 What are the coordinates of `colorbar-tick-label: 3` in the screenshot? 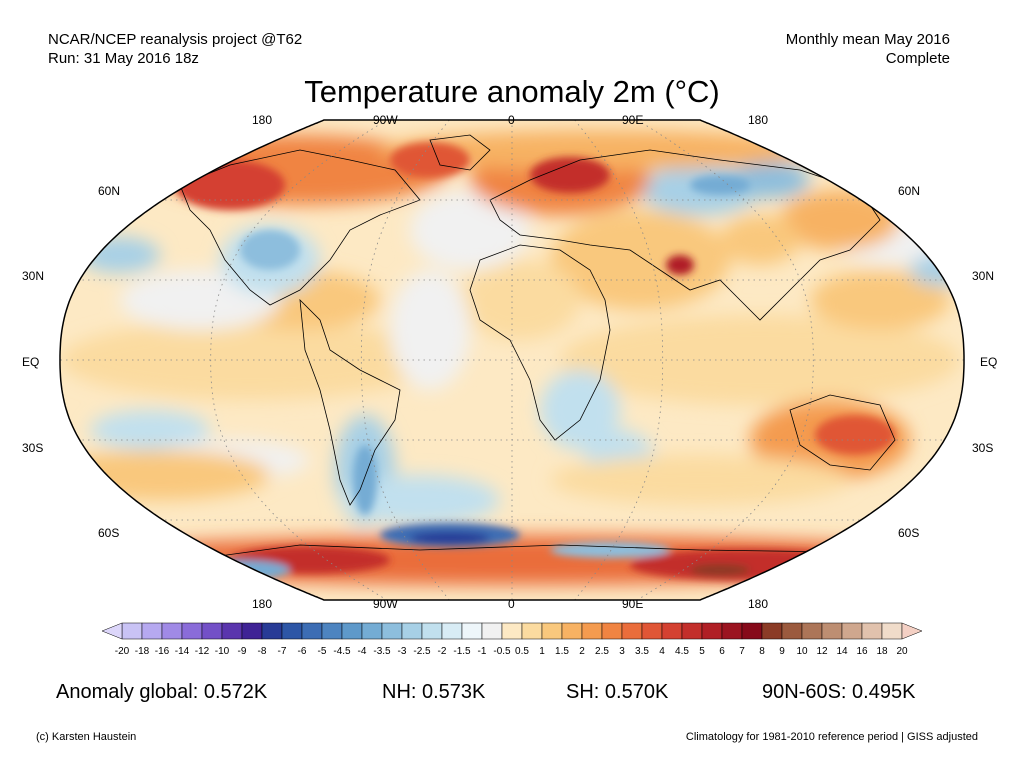 It's located at (622, 651).